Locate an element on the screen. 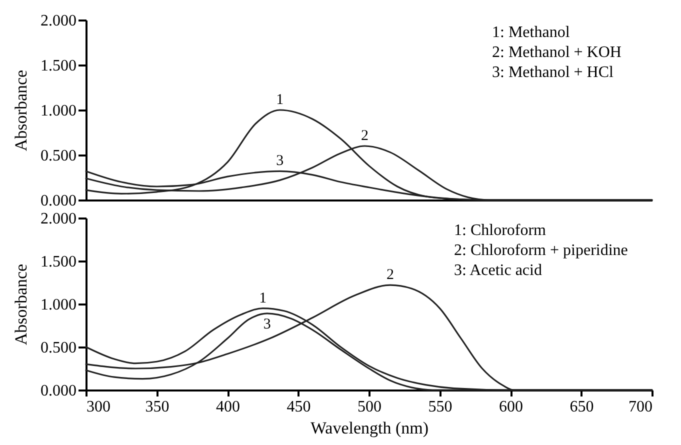  x-tick-label: 550 is located at coordinates (440, 407).